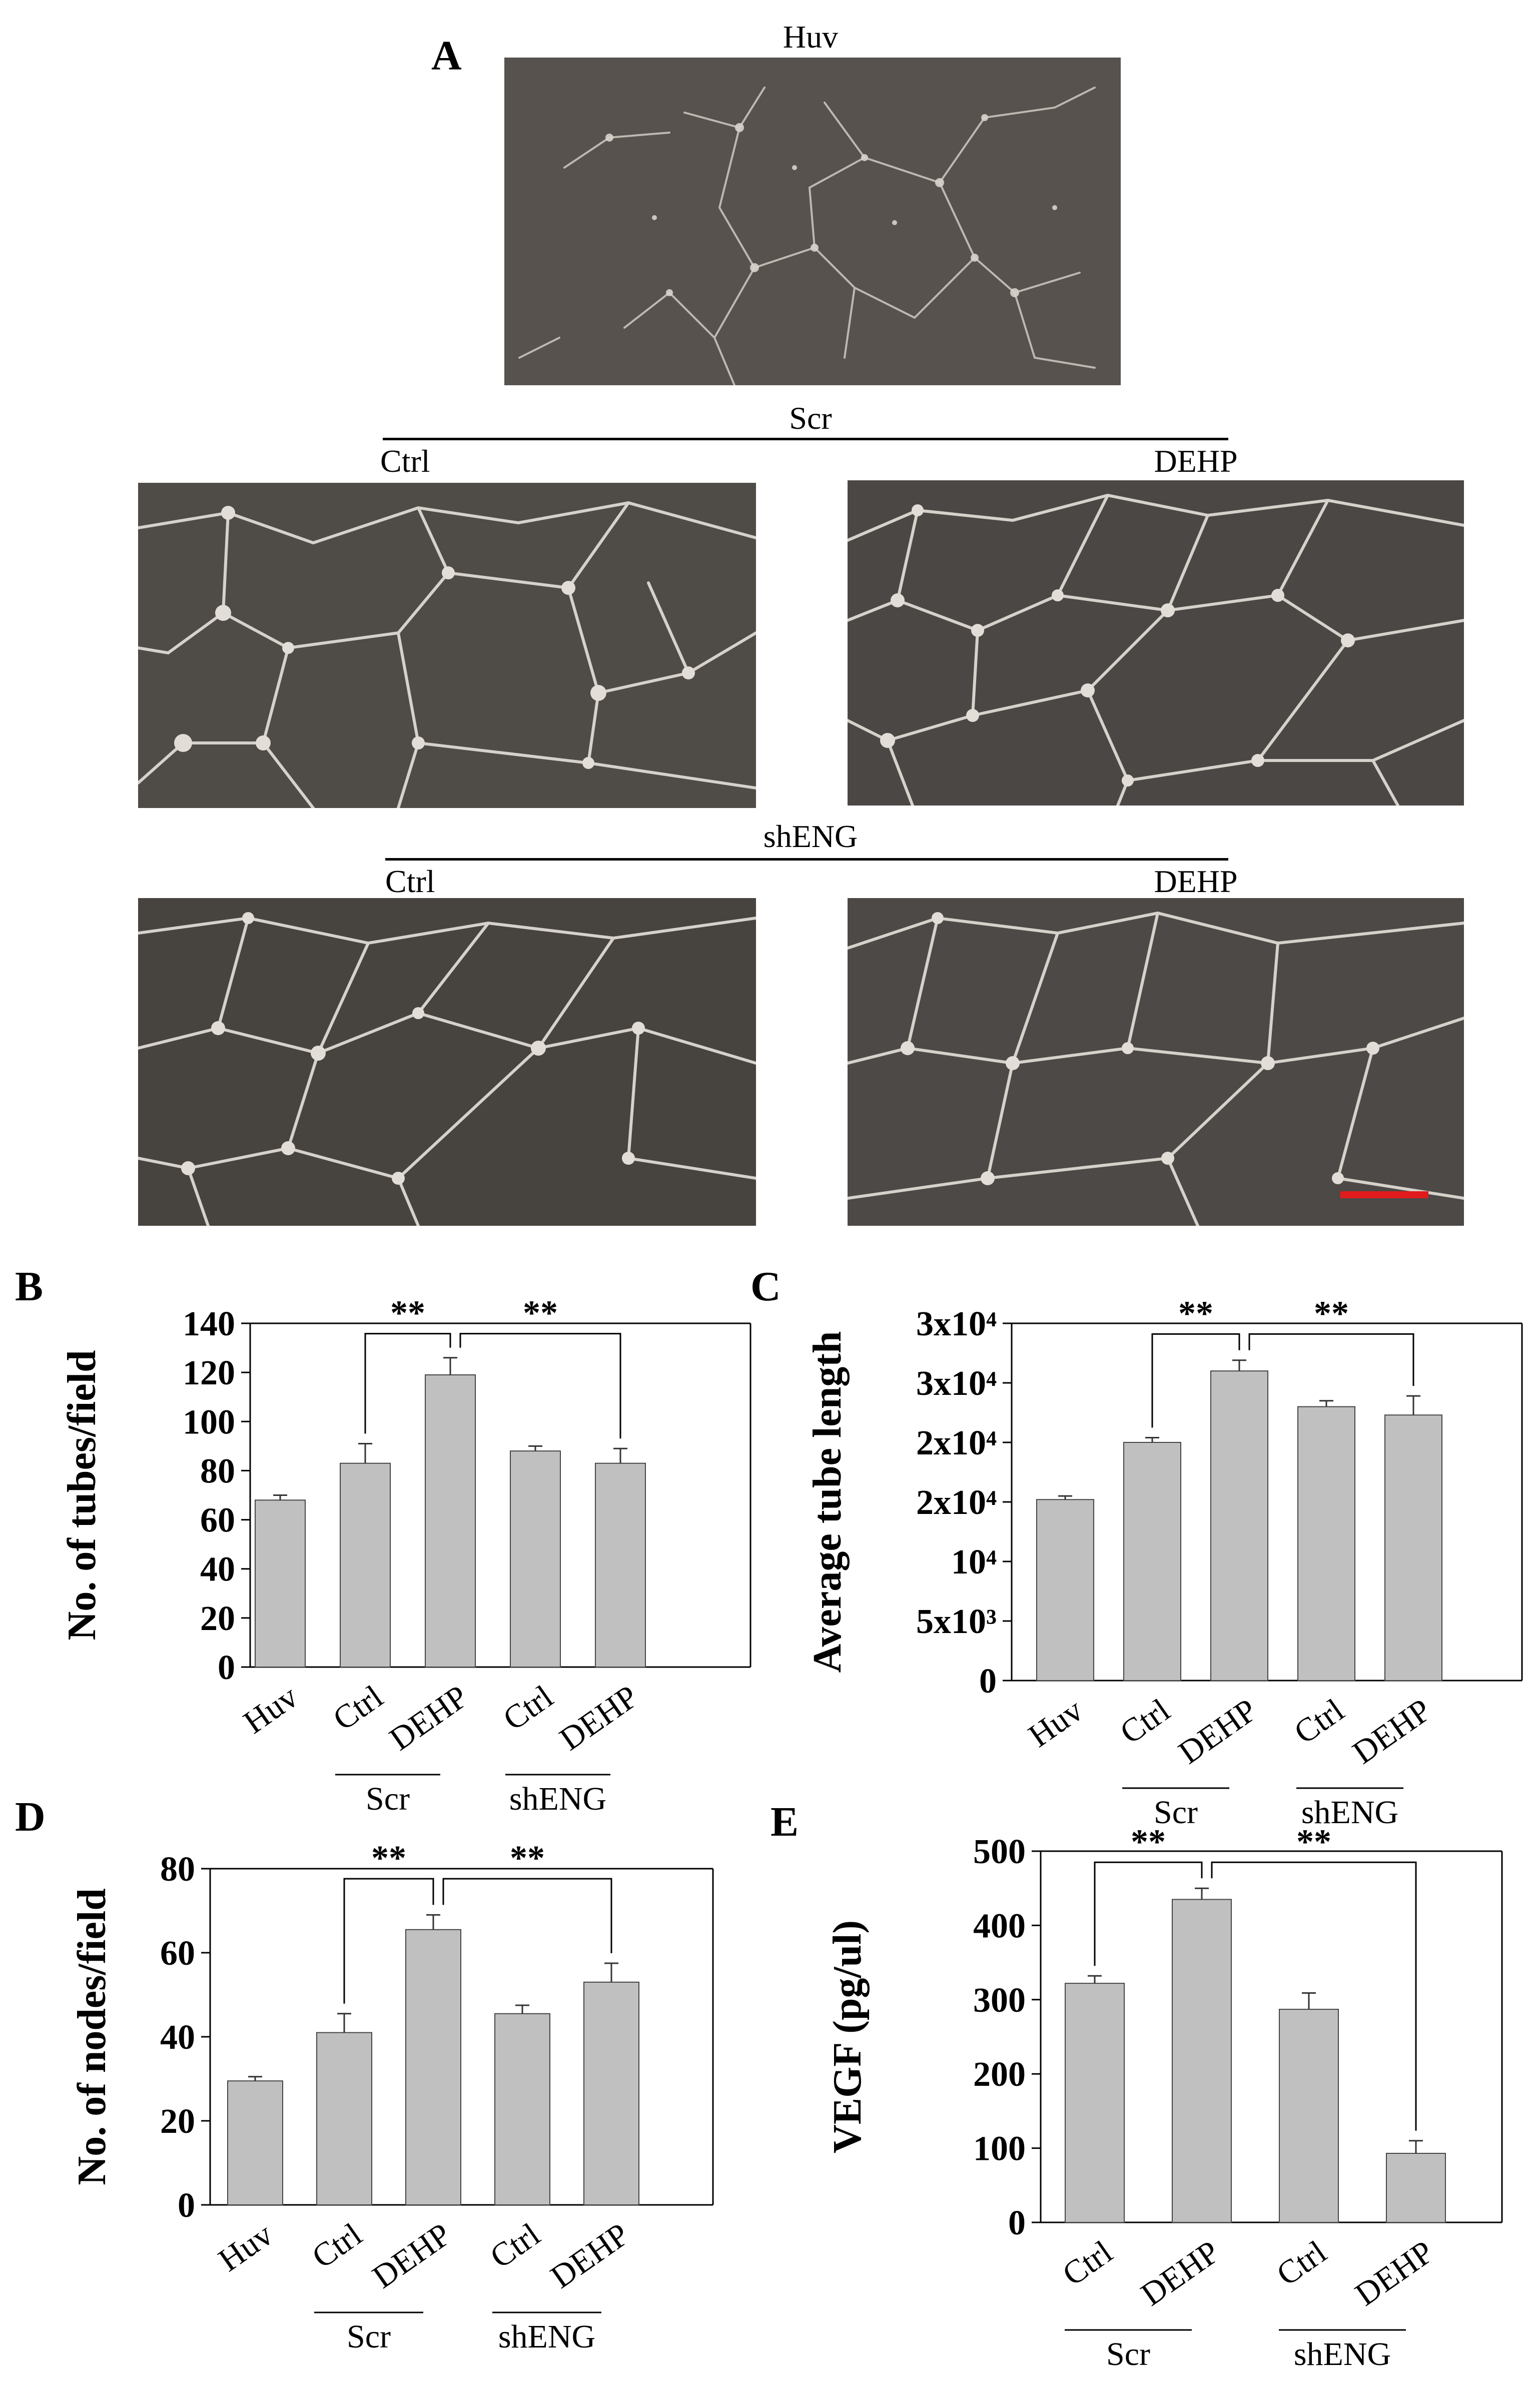 The height and width of the screenshot is (2384, 1540). Describe the element at coordinates (812, 221) in the screenshot. I see `micrograph-huv` at that location.